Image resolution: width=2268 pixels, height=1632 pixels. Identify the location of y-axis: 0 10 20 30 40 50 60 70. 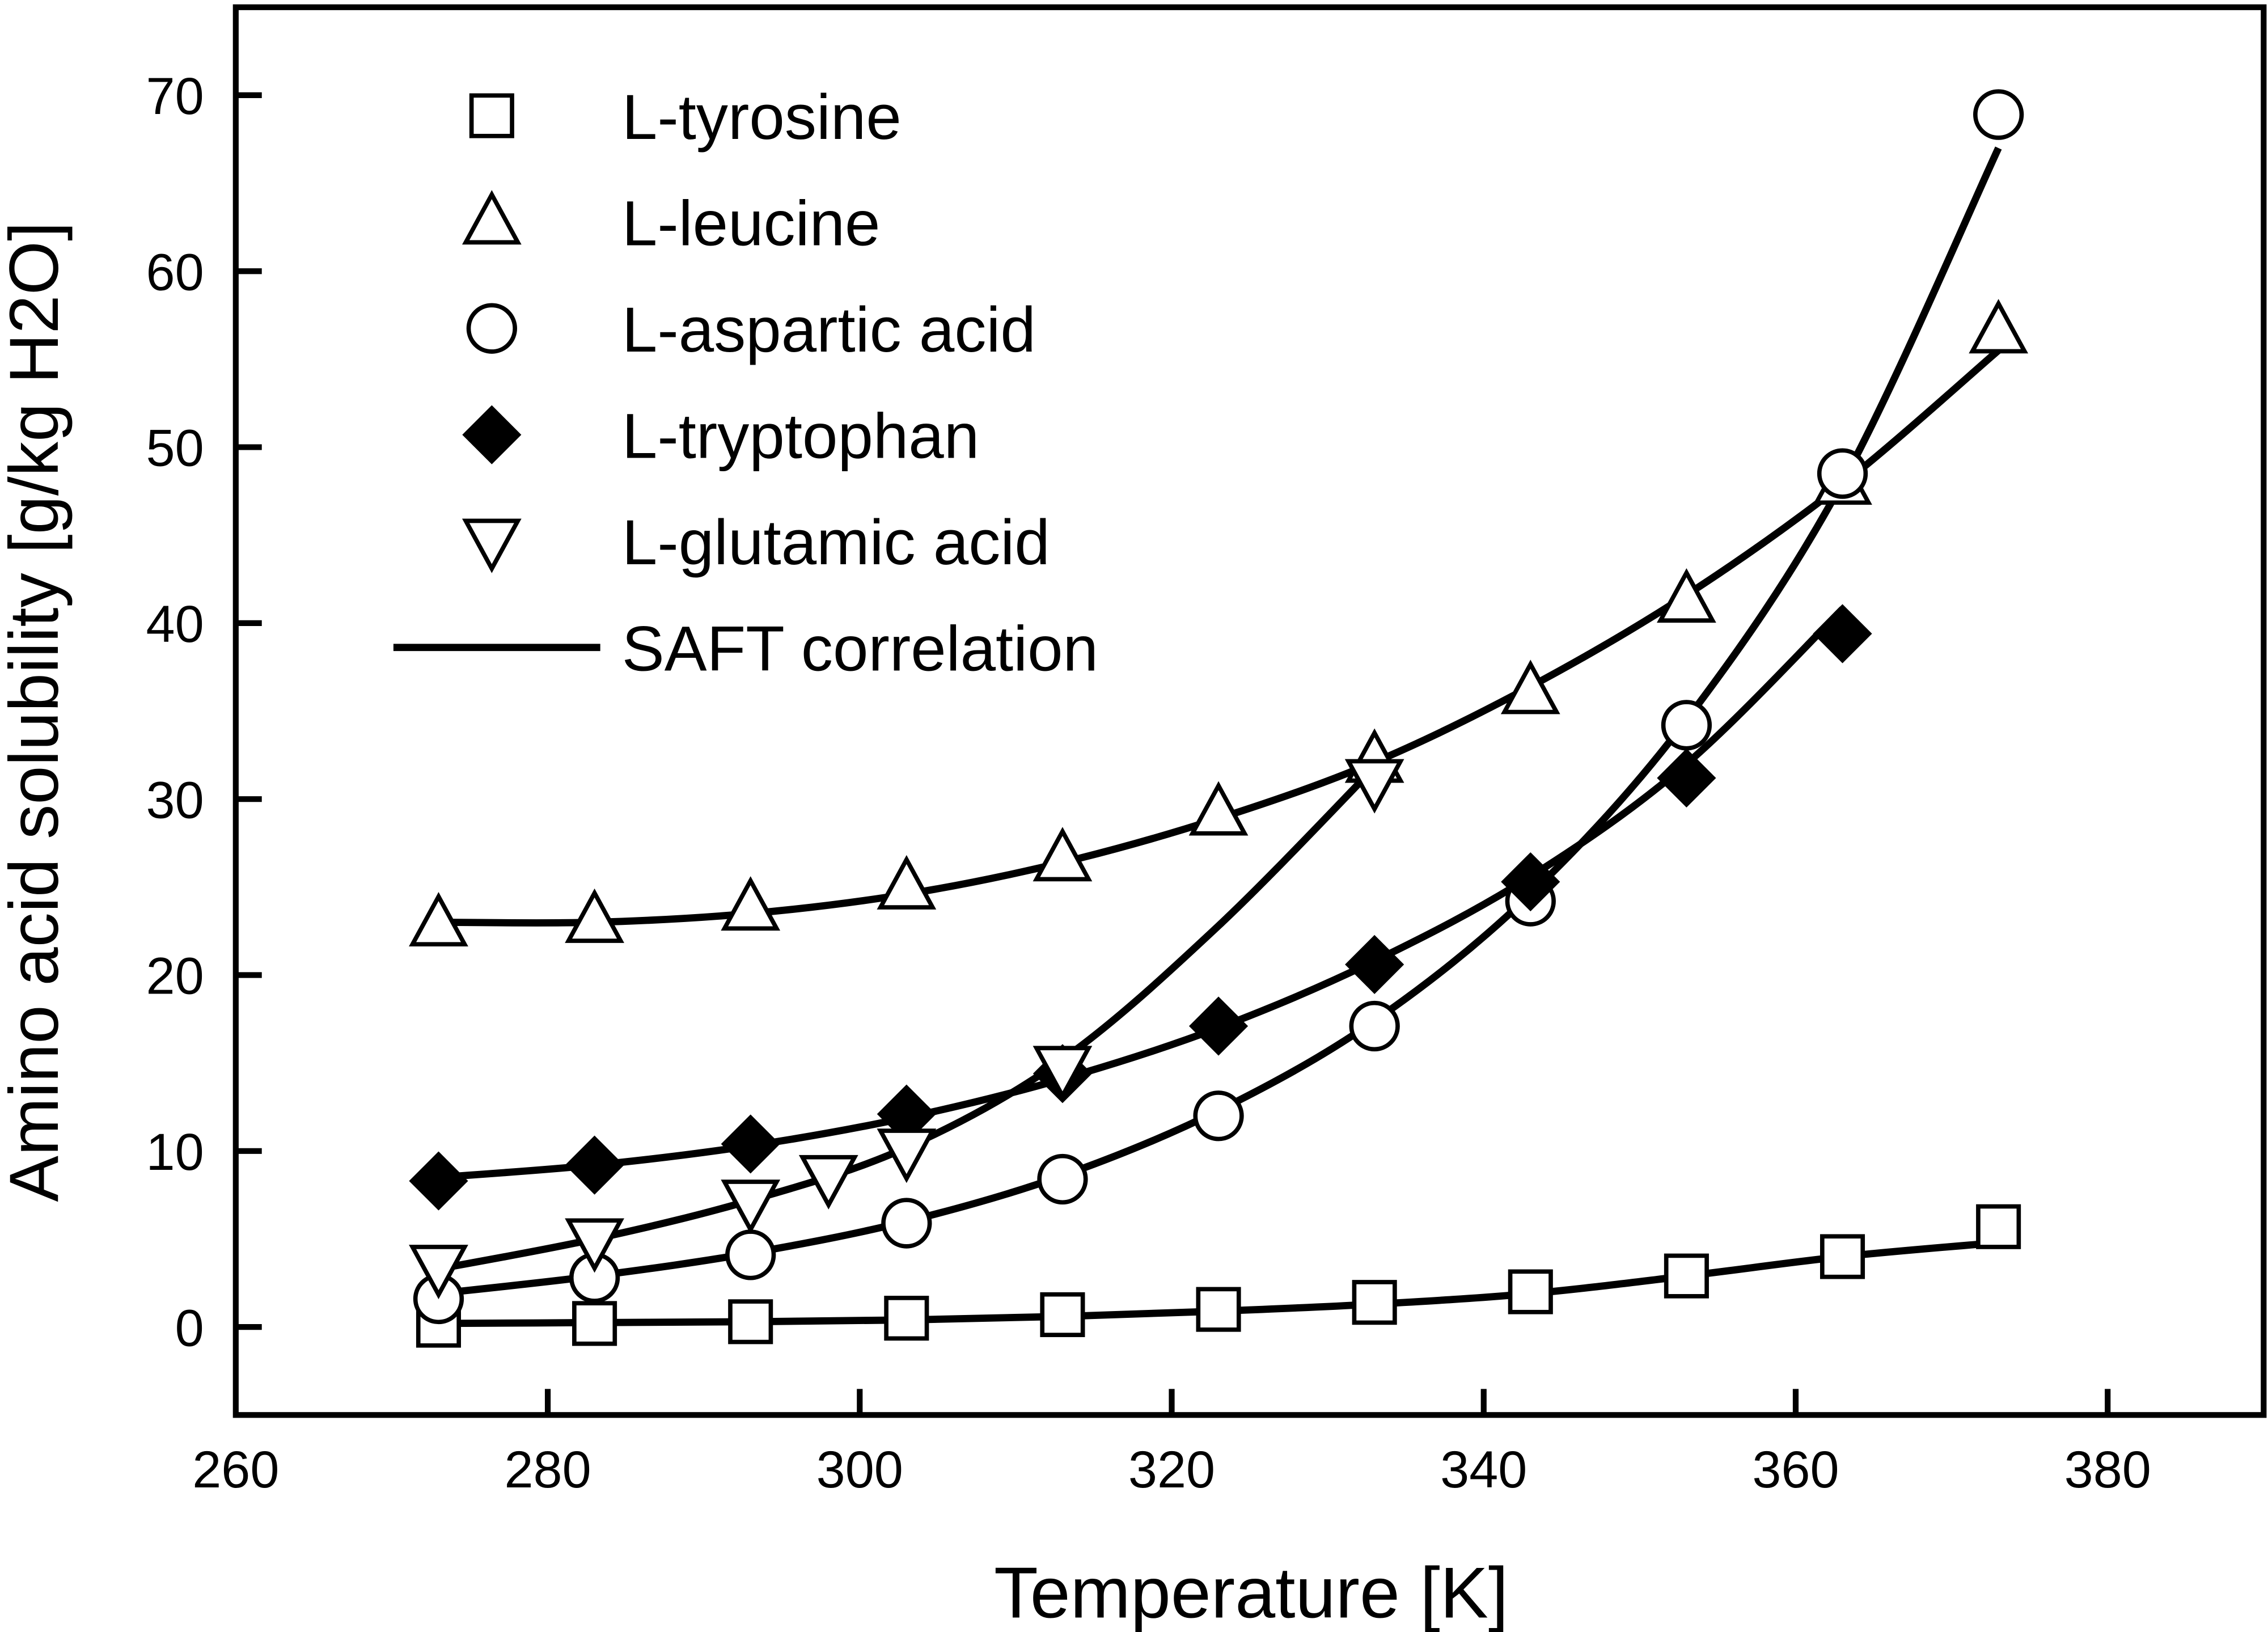
(204, 712).